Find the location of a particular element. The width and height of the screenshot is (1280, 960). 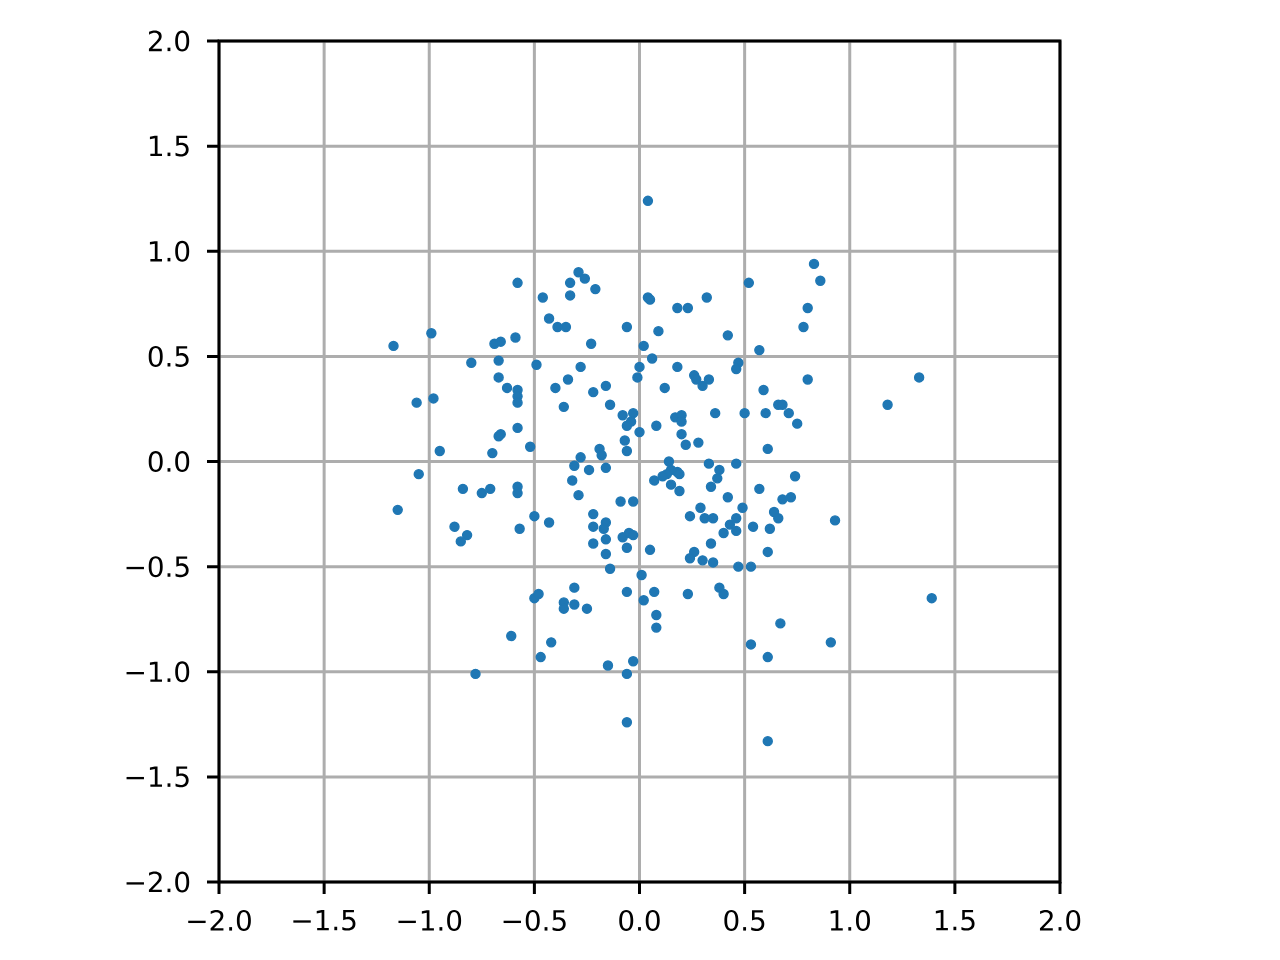

y-tick-label: 0.0 is located at coordinates (169, 462).